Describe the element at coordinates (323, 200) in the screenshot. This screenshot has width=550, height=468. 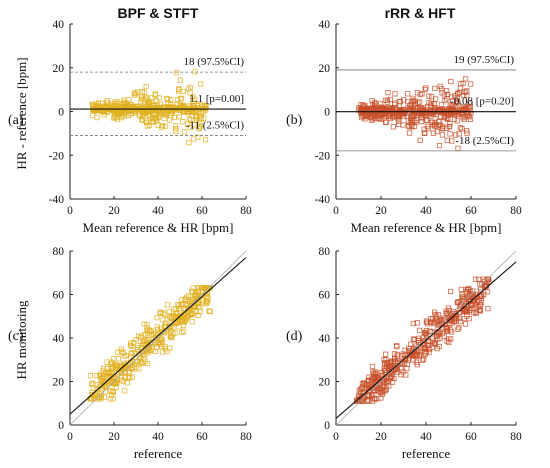
I see `y-tick-label: -40` at that location.